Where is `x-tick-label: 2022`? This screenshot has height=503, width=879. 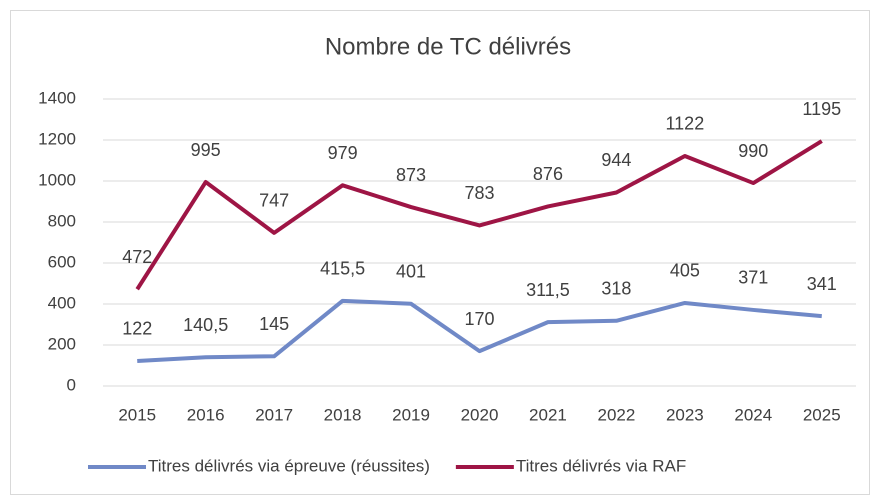
x-tick-label: 2022 is located at coordinates (616, 414).